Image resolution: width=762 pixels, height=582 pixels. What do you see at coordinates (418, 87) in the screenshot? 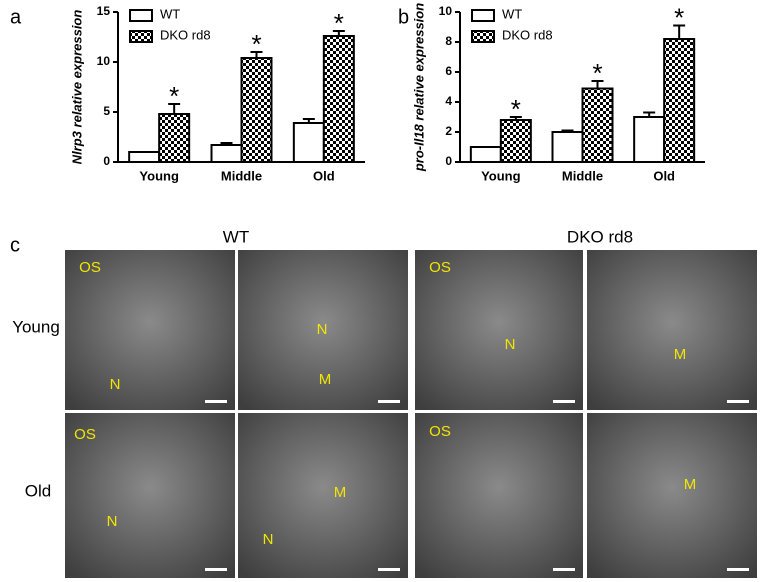
I see `y-axis-label: pro-Il18 relative expression` at bounding box center [418, 87].